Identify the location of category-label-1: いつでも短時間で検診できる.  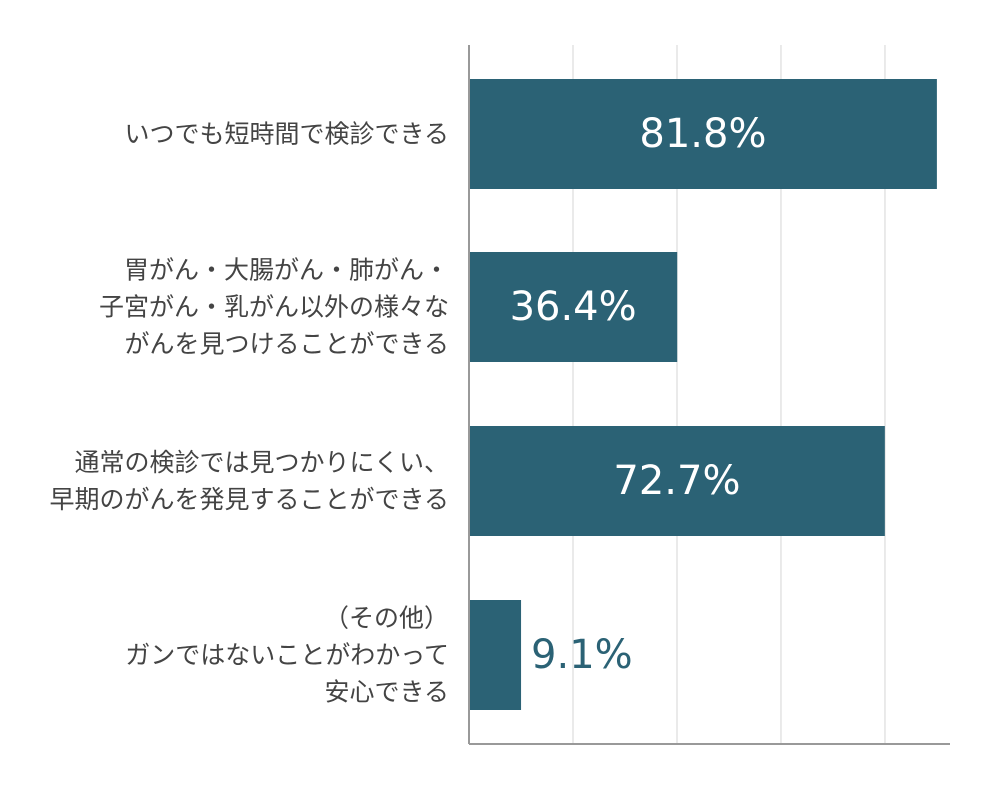
(286, 134).